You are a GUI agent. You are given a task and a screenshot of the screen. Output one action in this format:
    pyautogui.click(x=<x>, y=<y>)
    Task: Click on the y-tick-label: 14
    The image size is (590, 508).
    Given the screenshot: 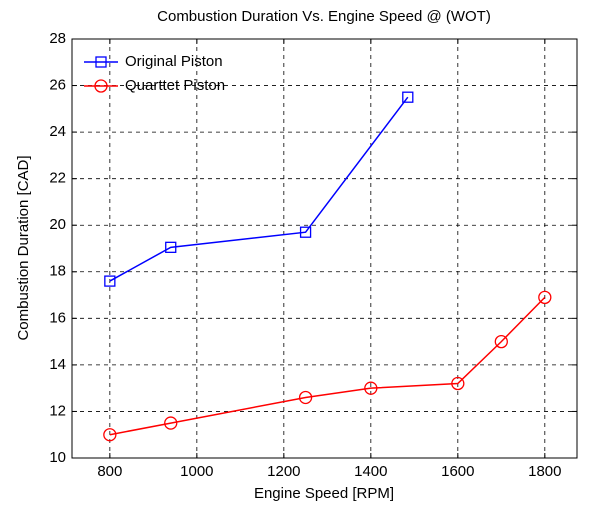 What is the action you would take?
    pyautogui.click(x=57, y=364)
    